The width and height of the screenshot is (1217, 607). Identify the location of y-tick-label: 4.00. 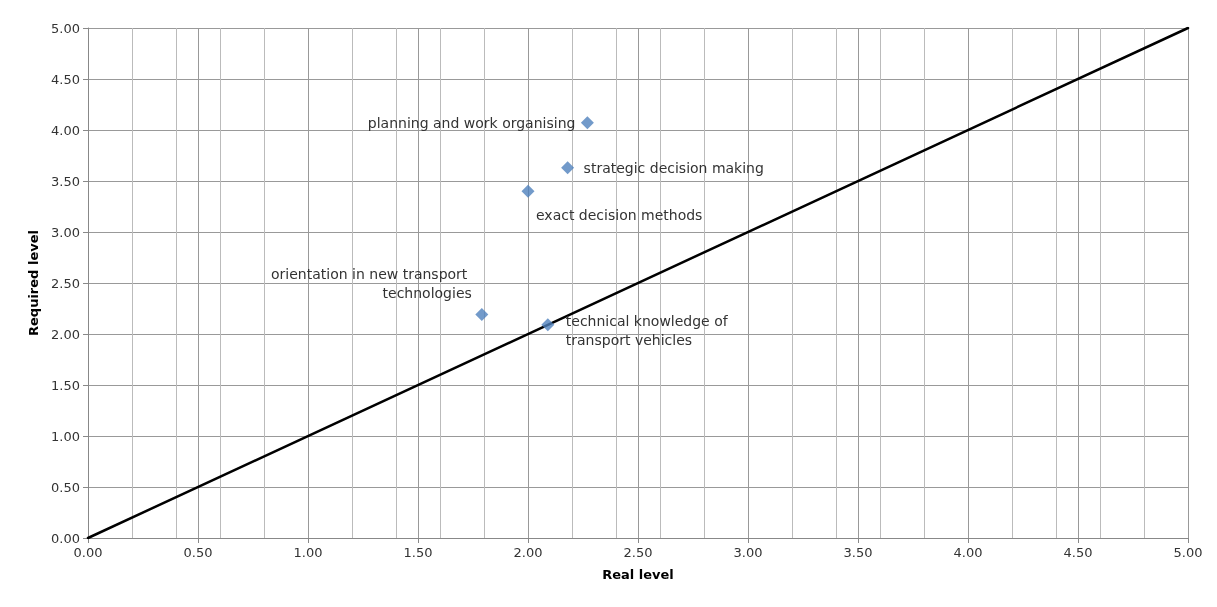
(65, 130).